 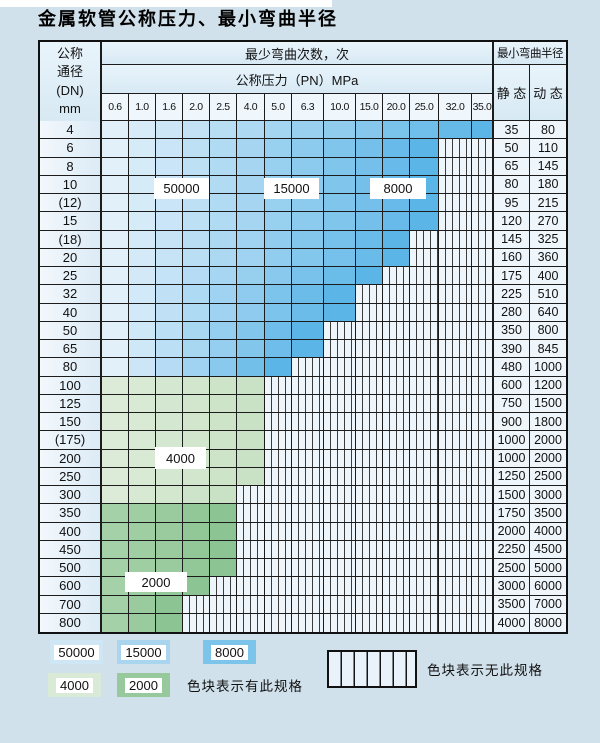 I want to click on static-radius-cell: 1250, so click(x=512, y=476).